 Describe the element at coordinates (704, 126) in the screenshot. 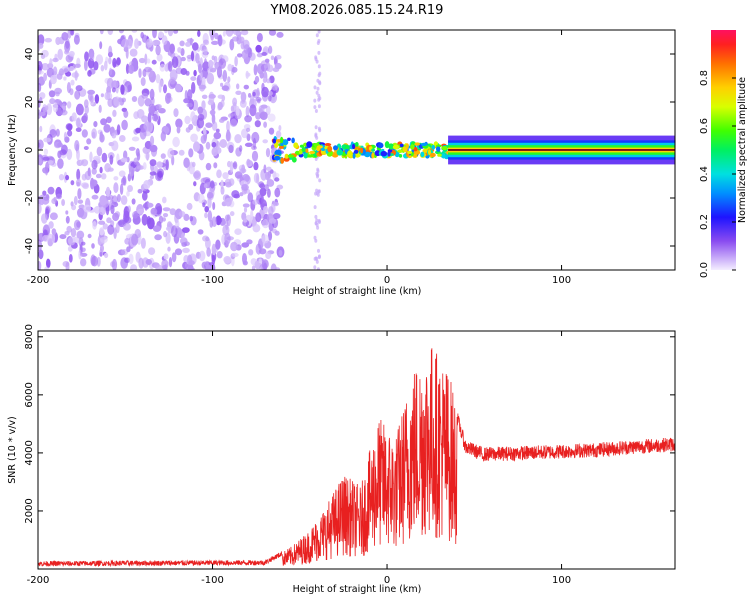

I see `colorbar-tick-label: 0.6` at that location.